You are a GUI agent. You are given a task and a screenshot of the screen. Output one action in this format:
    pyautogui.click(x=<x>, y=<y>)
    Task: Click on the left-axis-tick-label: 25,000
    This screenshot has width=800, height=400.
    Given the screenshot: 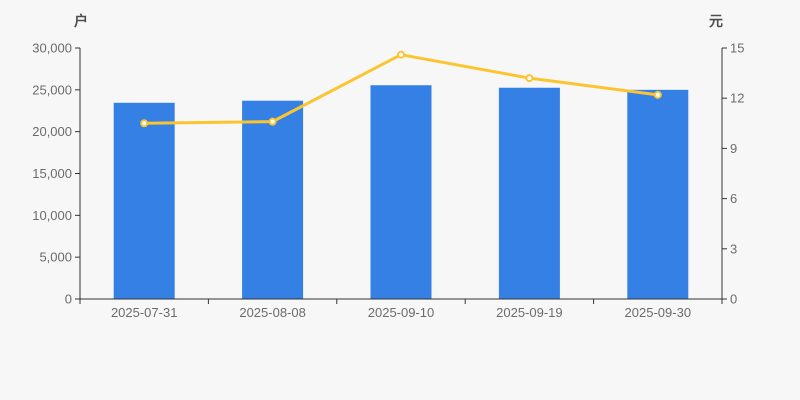 What is the action you would take?
    pyautogui.click(x=52, y=89)
    